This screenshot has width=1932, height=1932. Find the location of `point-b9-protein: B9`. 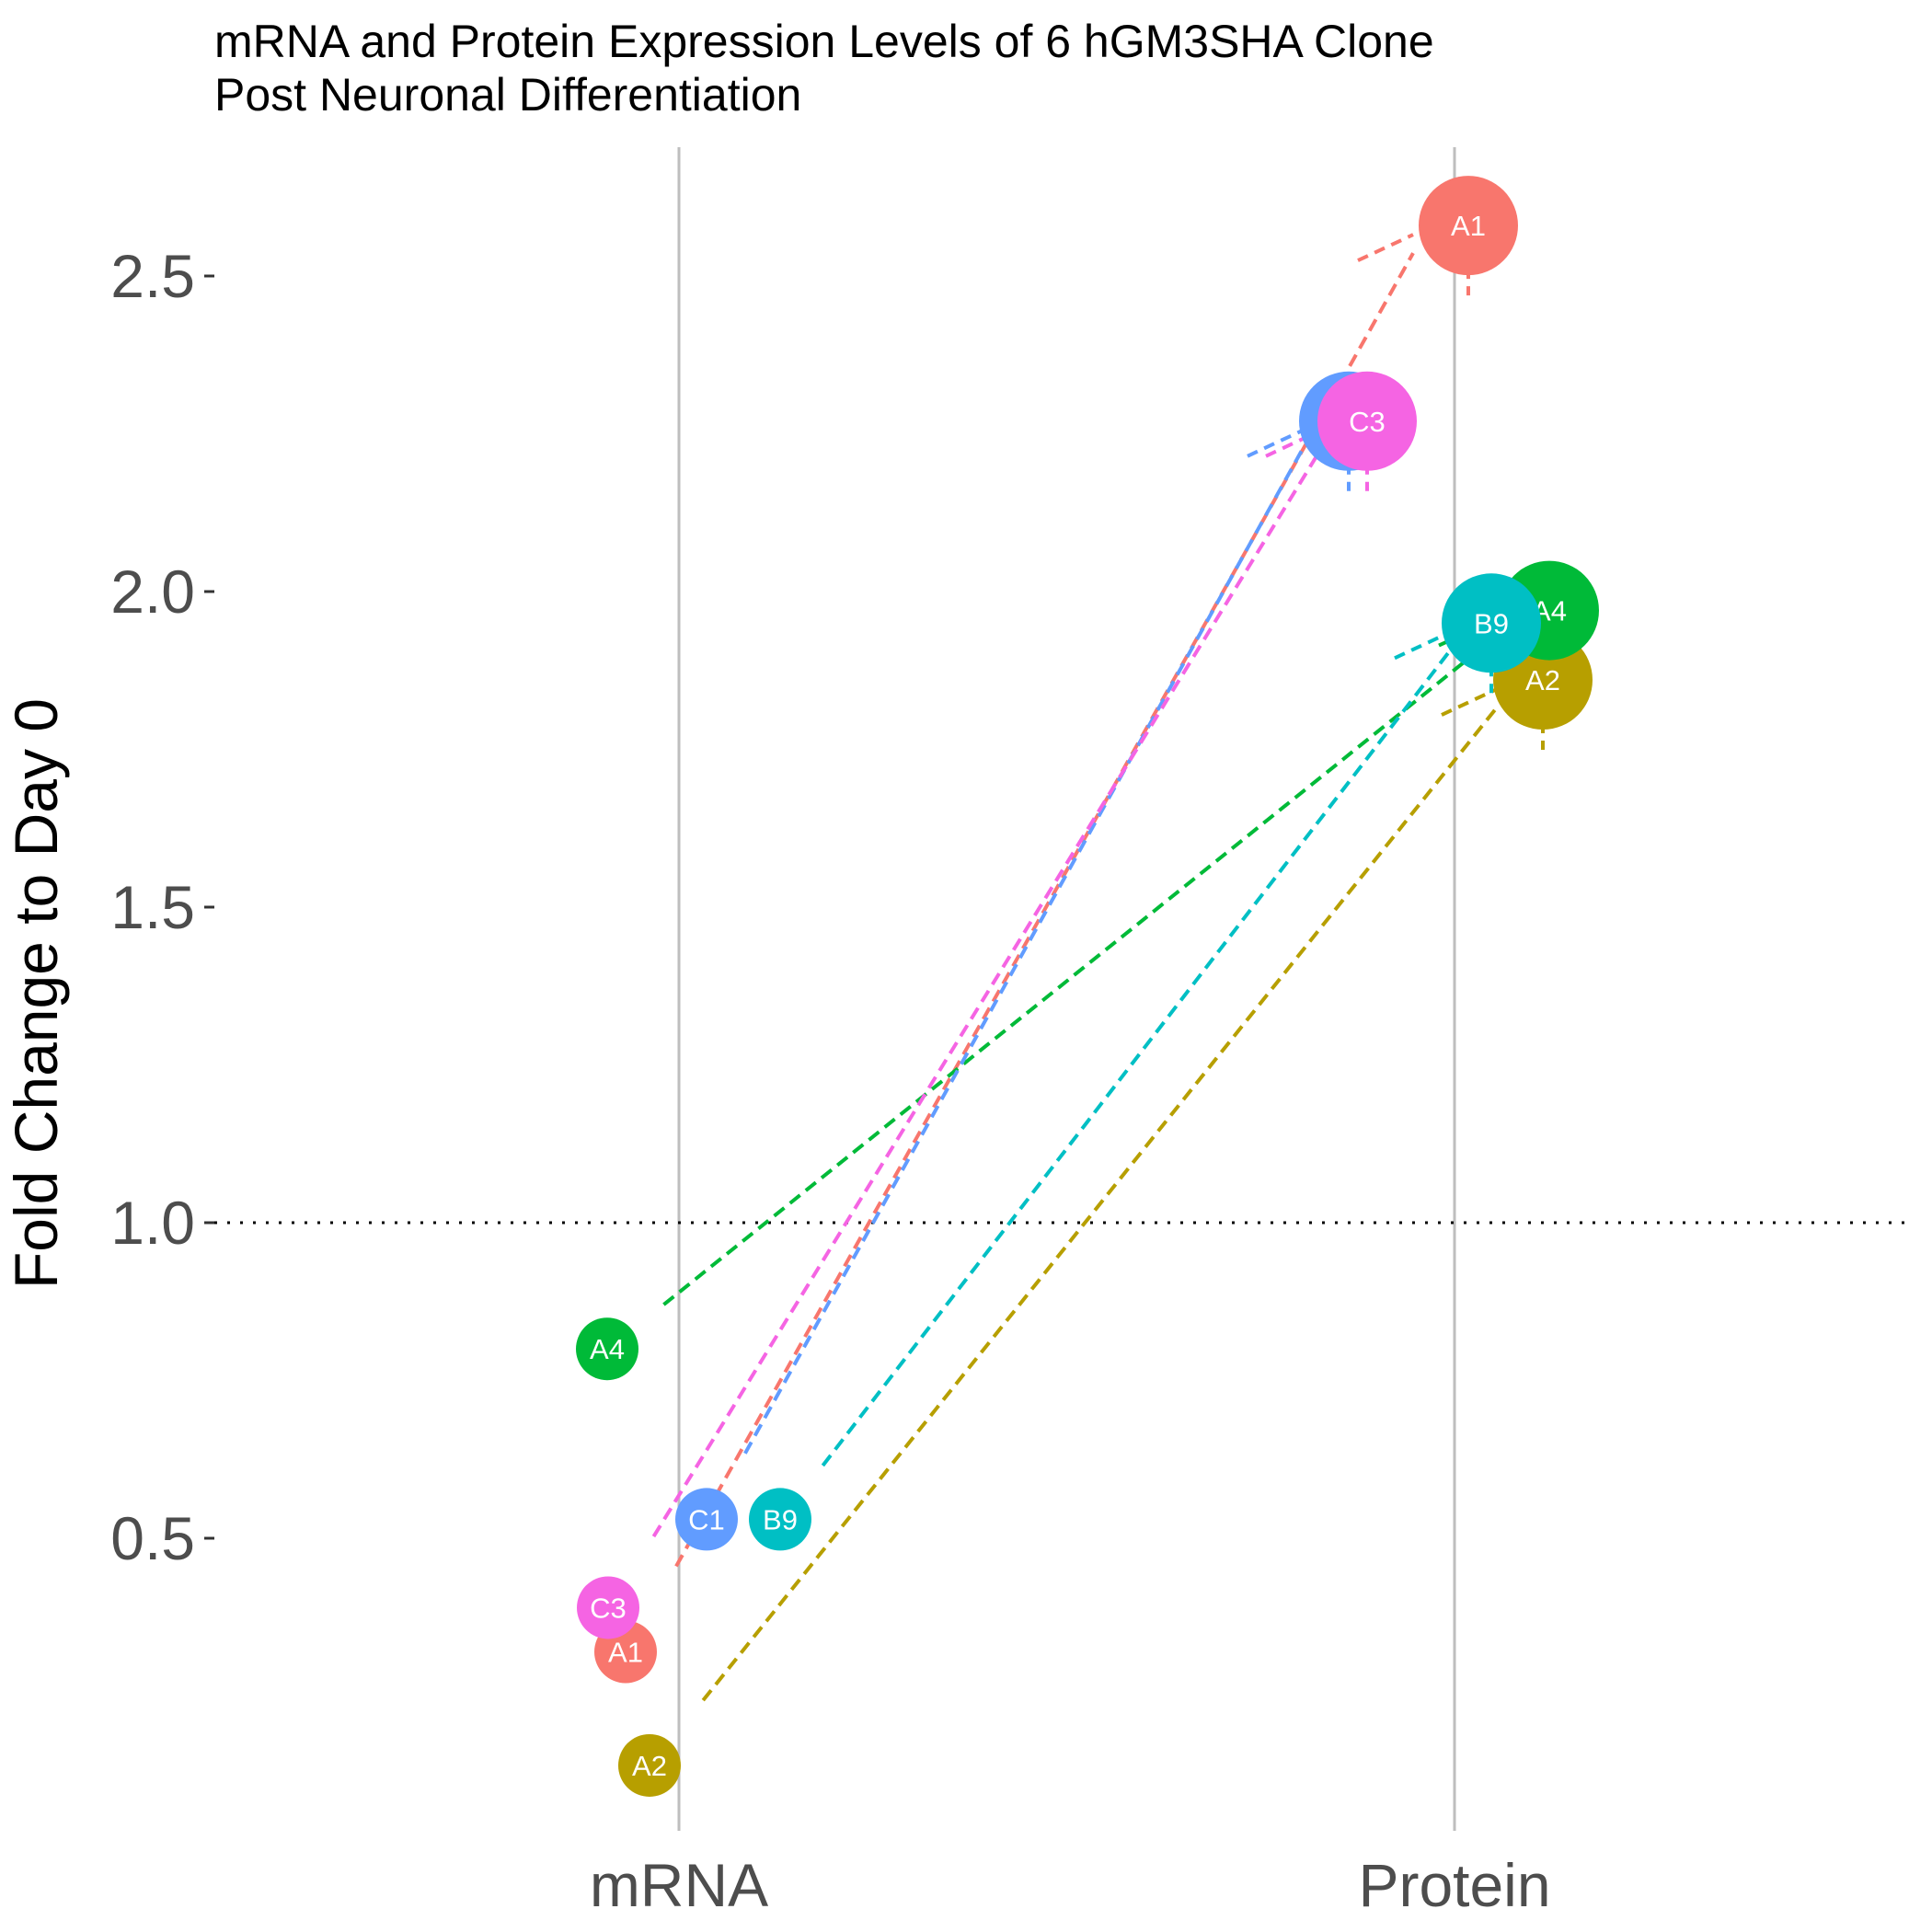

point-b9-protein: B9 is located at coordinates (1491, 623).